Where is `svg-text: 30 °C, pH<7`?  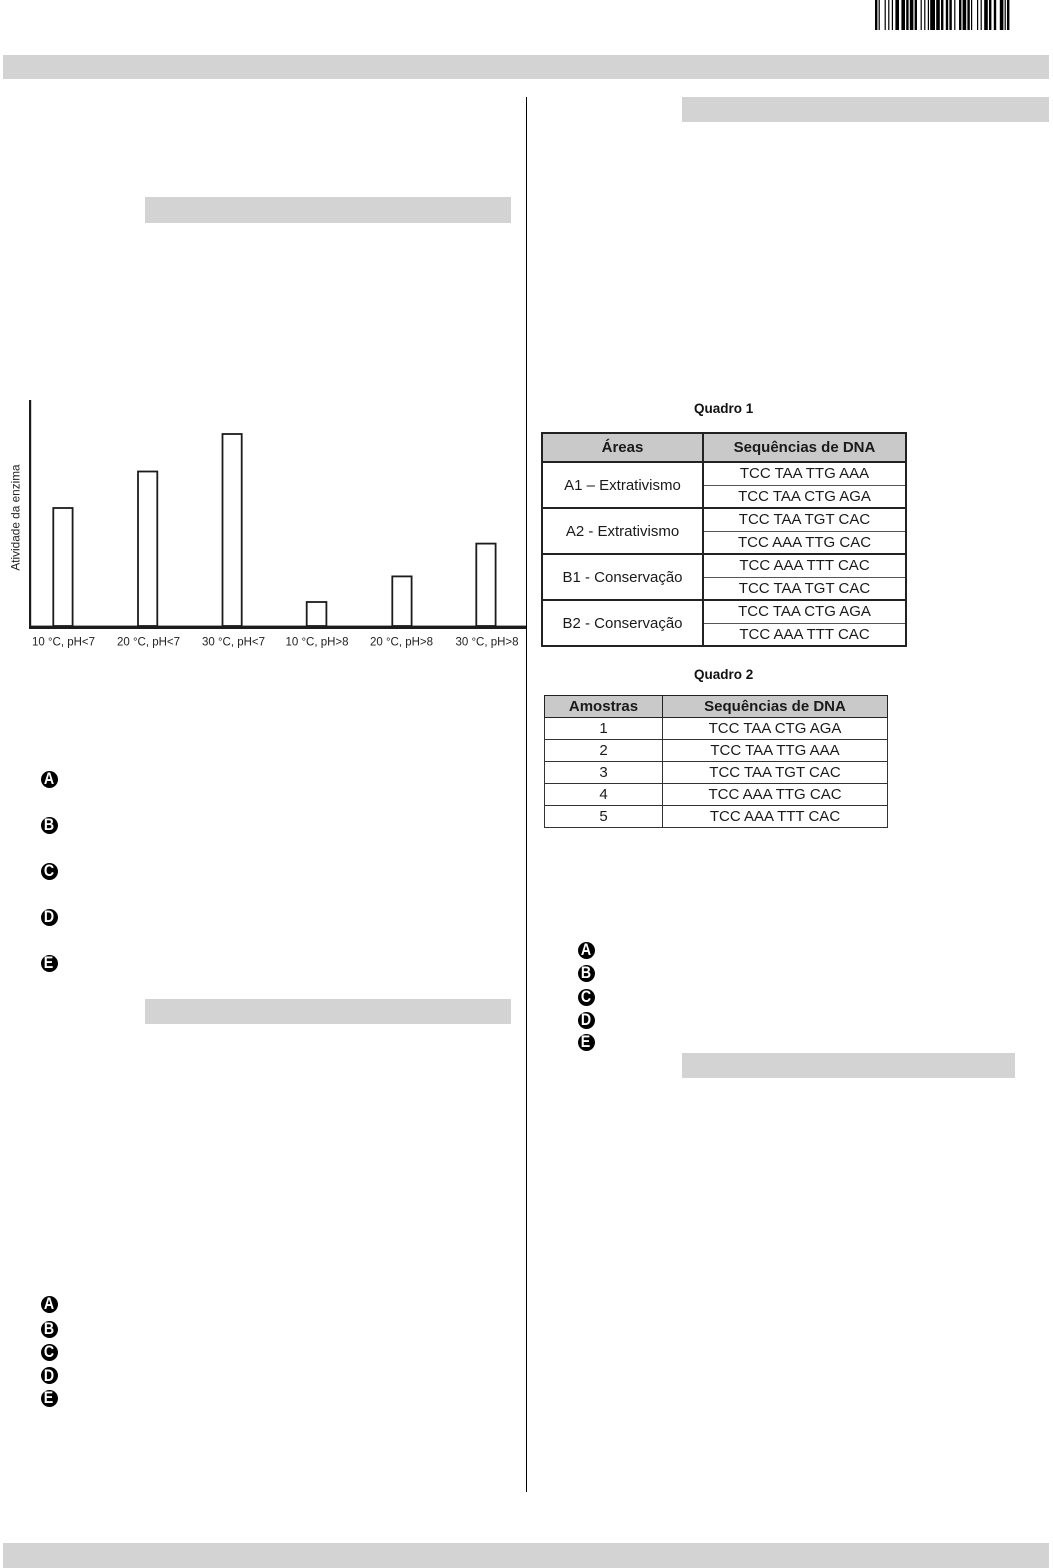
svg-text: 30 °C, pH<7 is located at coordinates (233, 643).